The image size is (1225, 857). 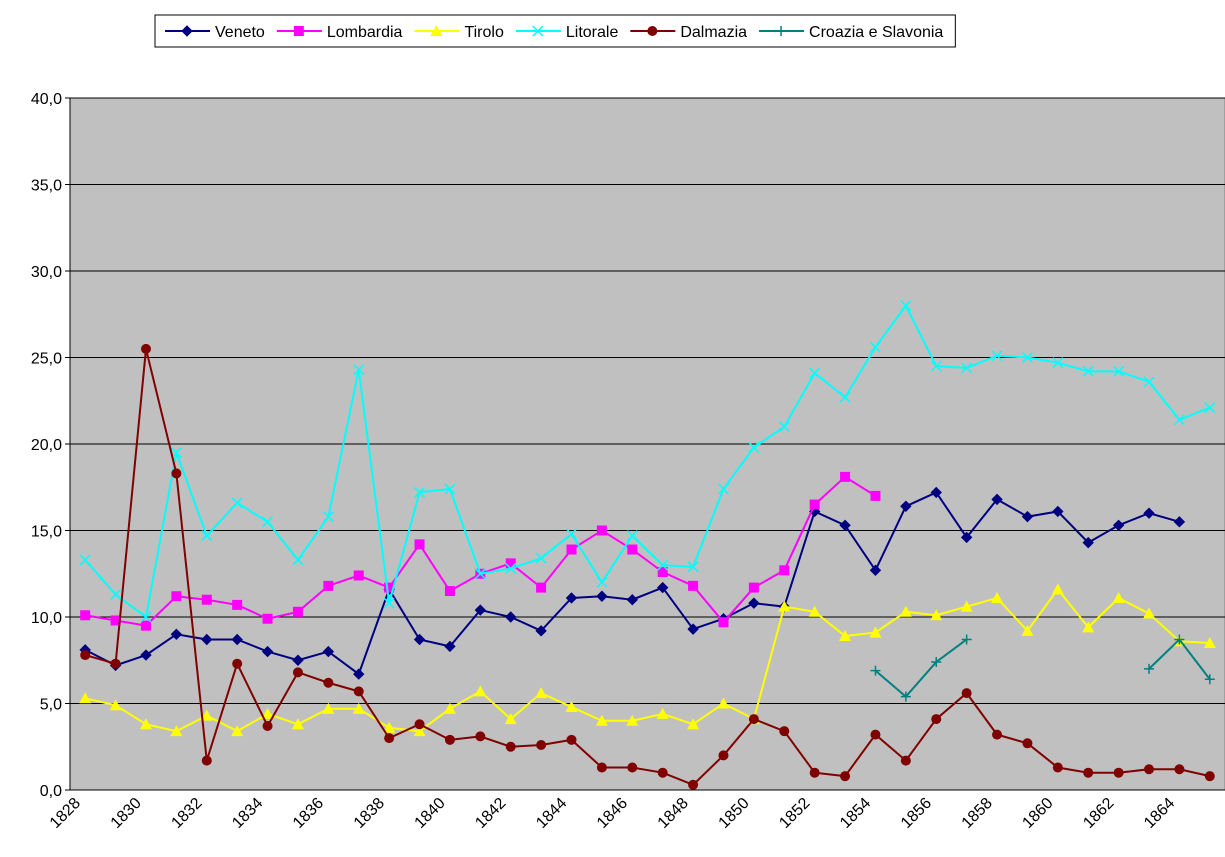 What do you see at coordinates (713, 32) in the screenshot?
I see `legend-label: Dalmazia` at bounding box center [713, 32].